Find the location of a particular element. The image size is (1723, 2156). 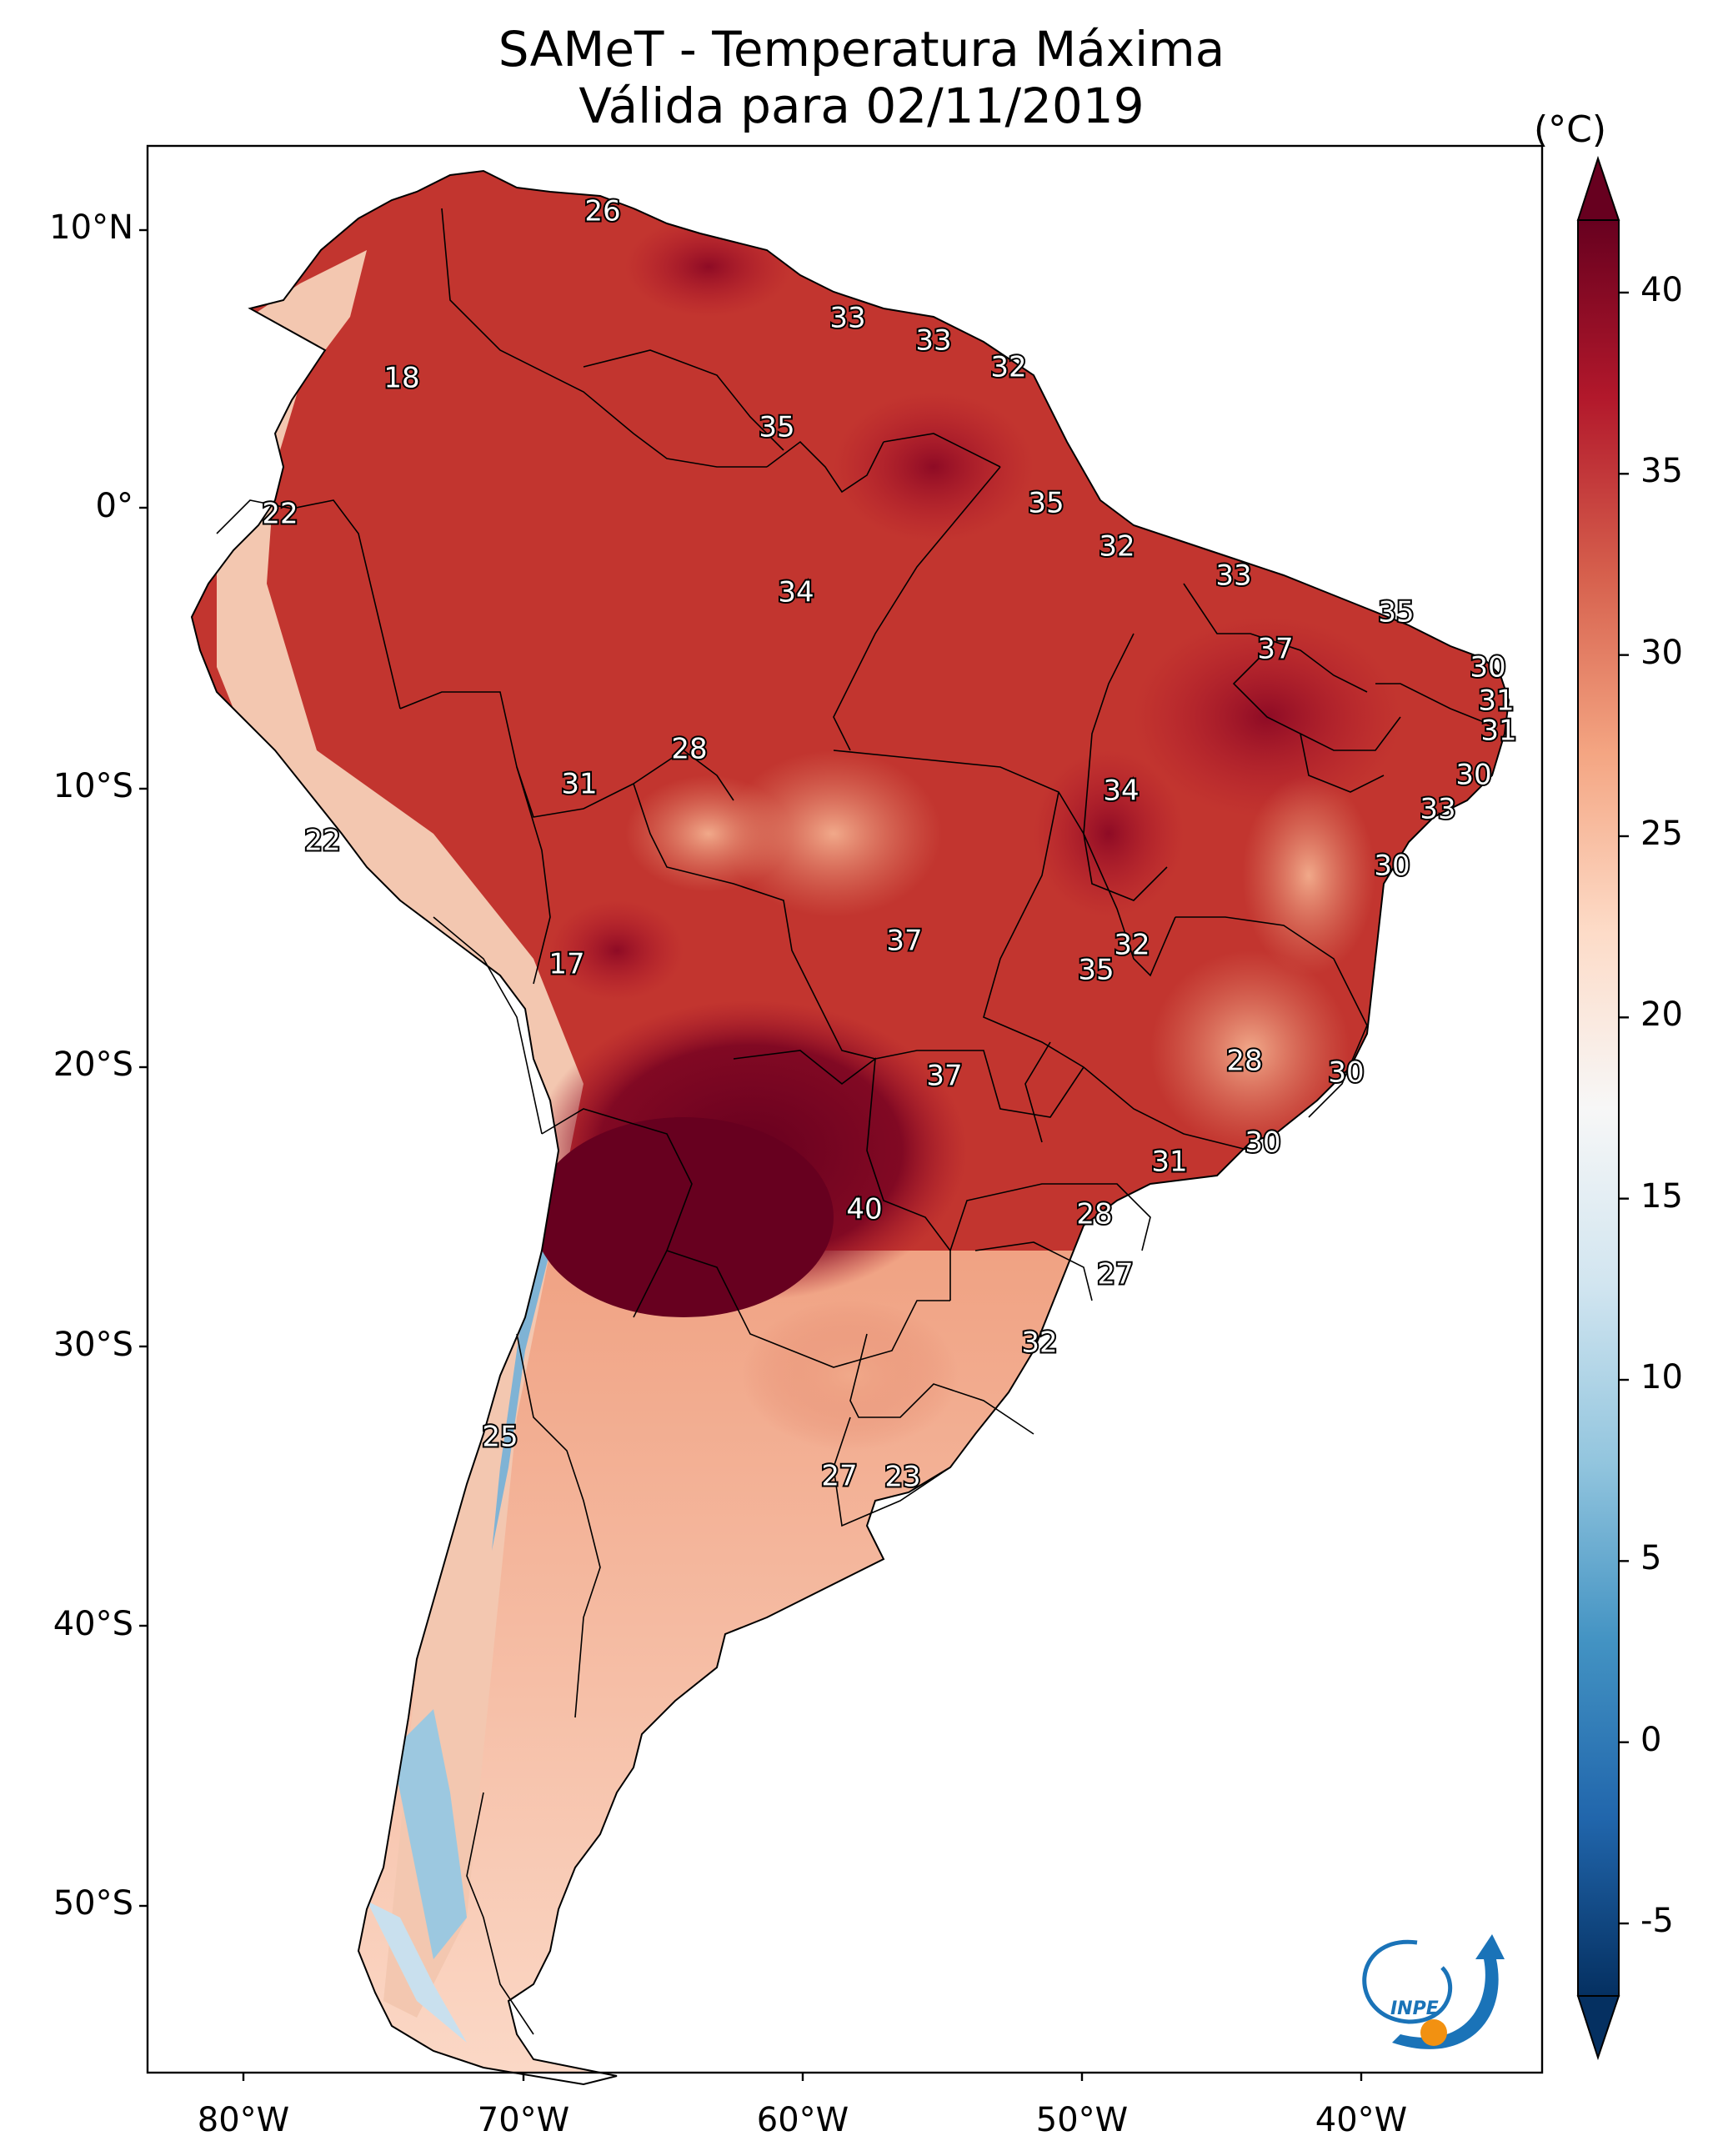

colorbar-tick-label: 0 is located at coordinates (1651, 1740).